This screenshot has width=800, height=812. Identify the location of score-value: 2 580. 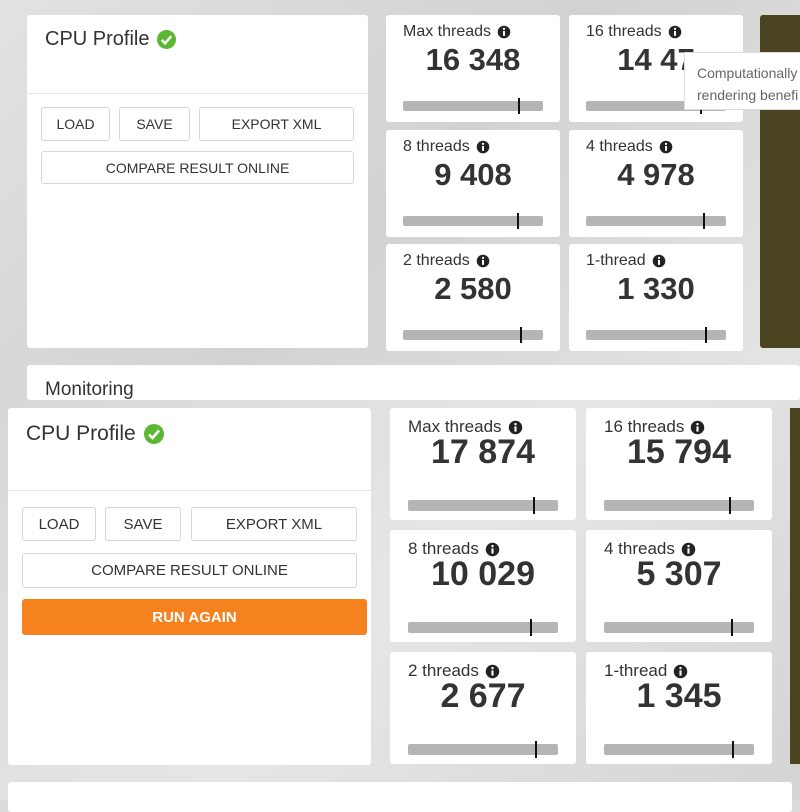
(473, 288).